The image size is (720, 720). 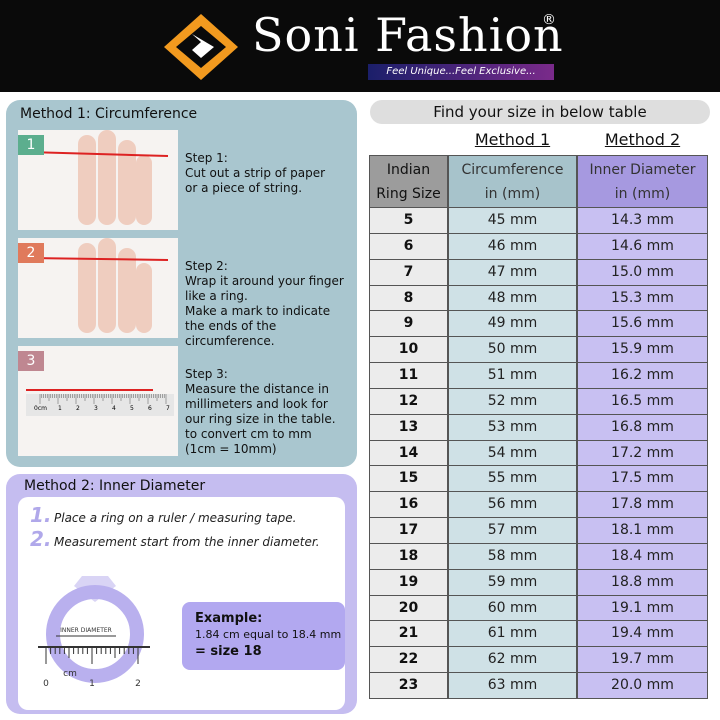 What do you see at coordinates (41, 515) in the screenshot?
I see `item-number: 1.` at bounding box center [41, 515].